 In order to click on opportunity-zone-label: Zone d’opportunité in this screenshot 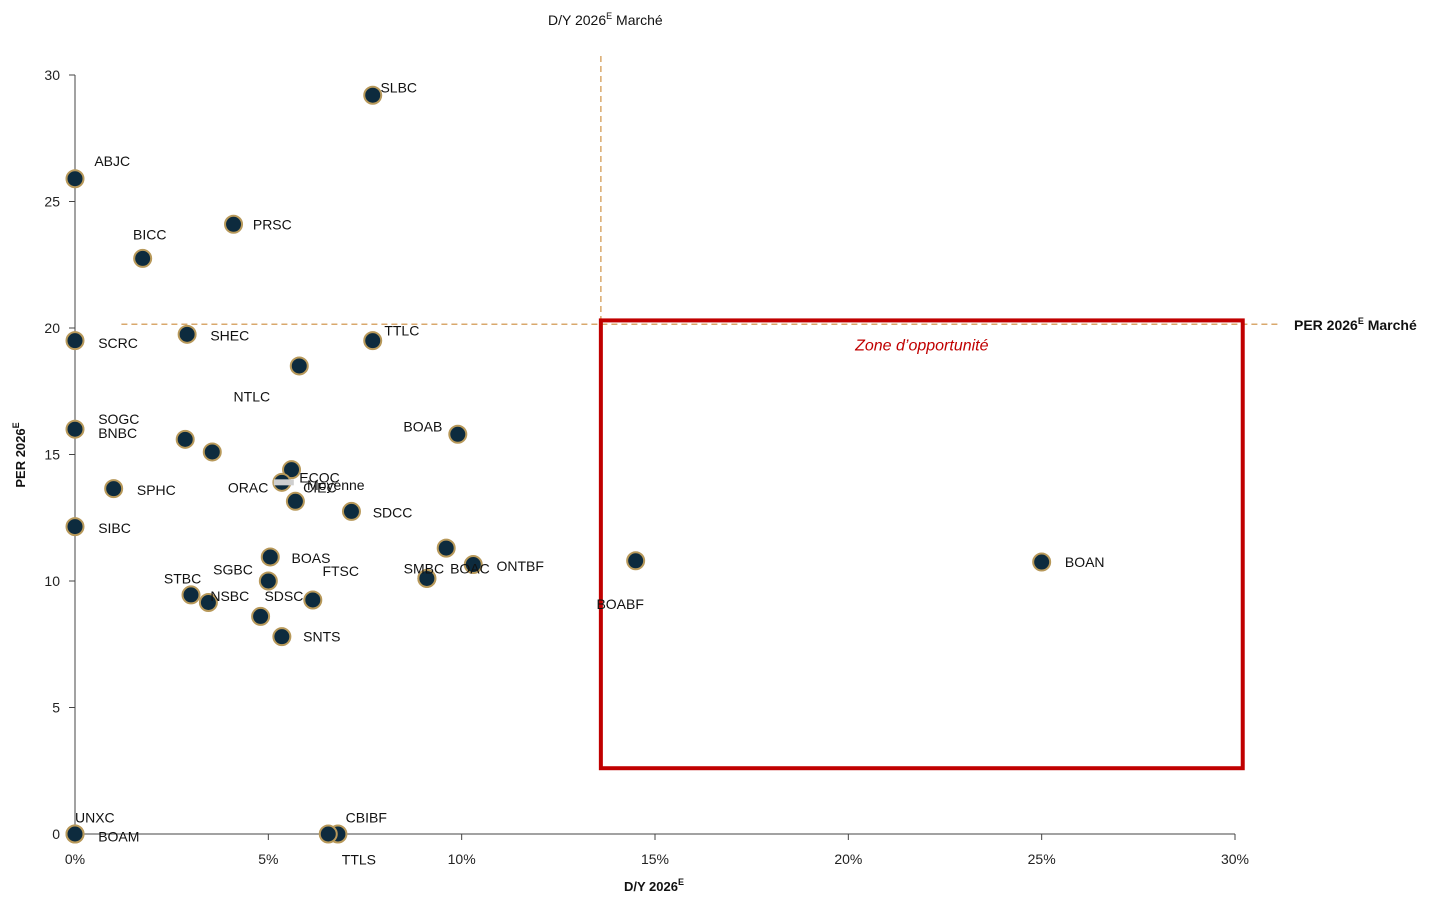, I will do `click(921, 345)`.